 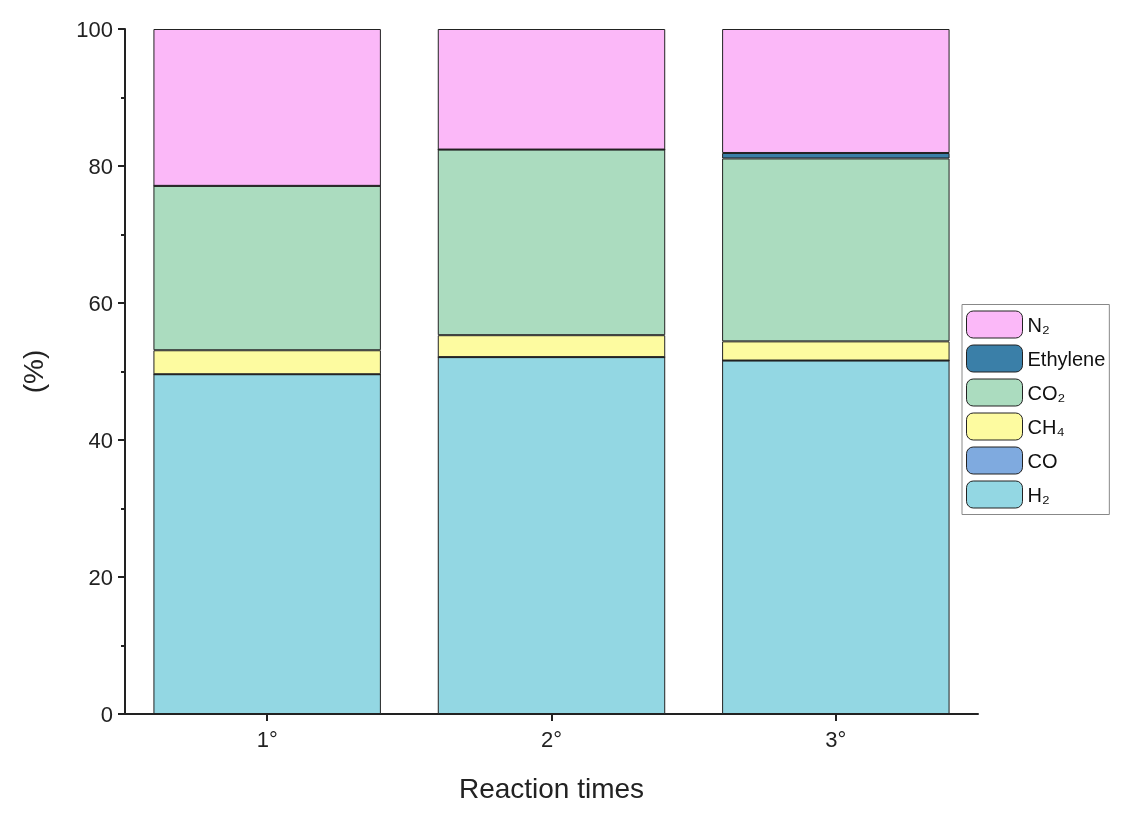 What do you see at coordinates (100, 440) in the screenshot?
I see `y-tick-label: 40` at bounding box center [100, 440].